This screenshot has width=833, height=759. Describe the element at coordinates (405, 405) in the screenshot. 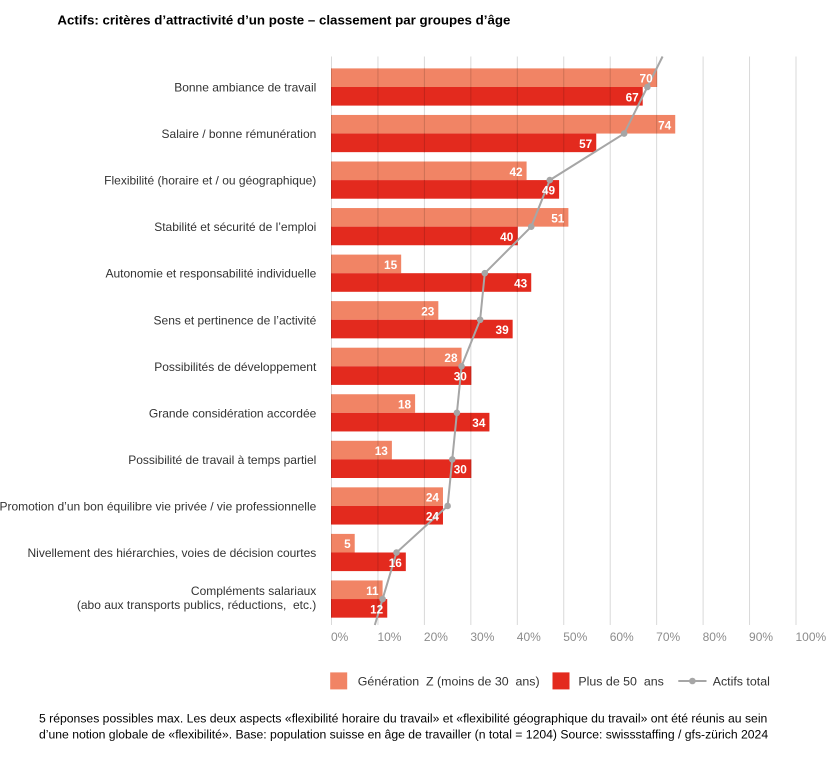

I see `svg-text: 18` at that location.